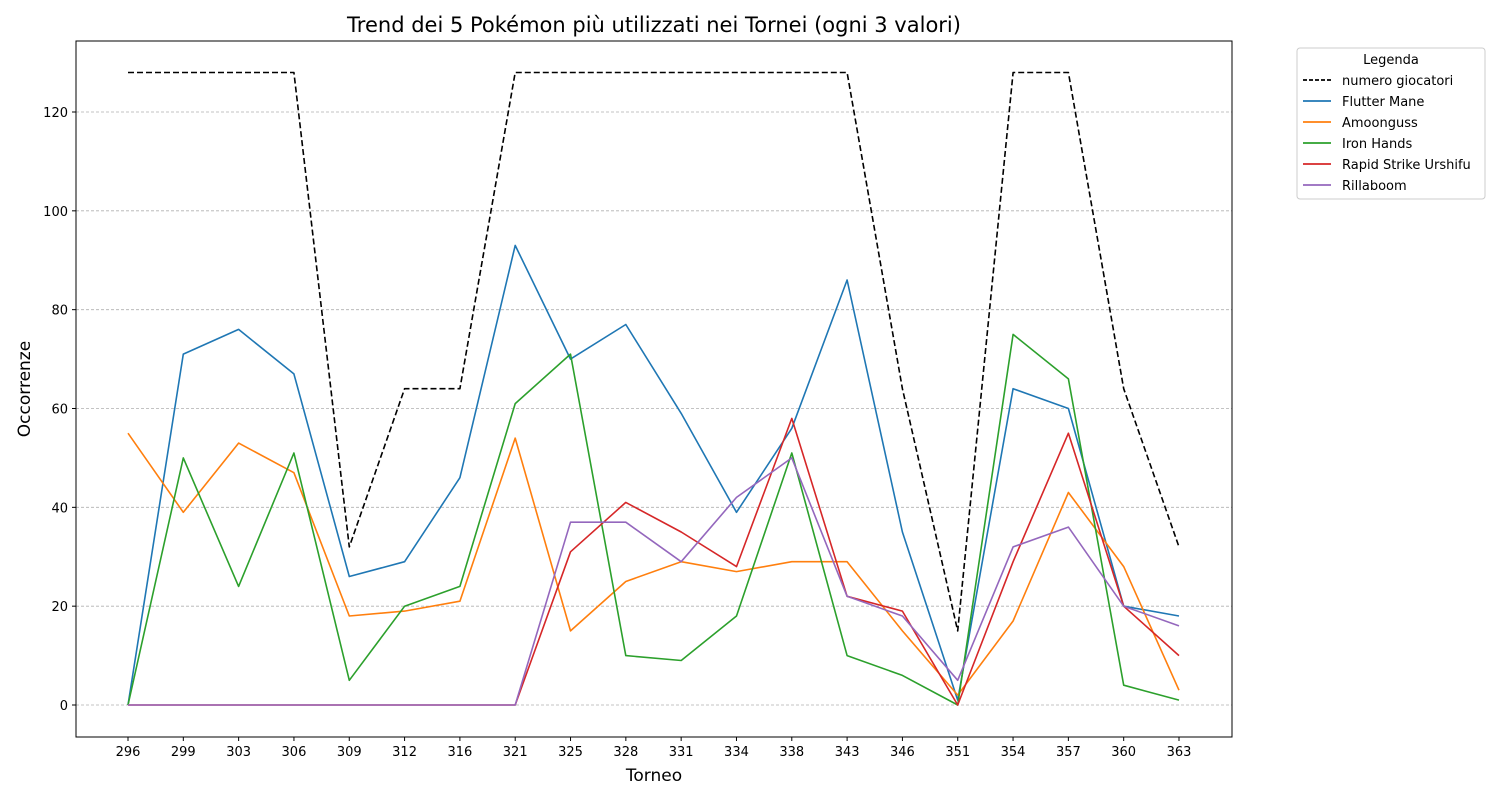 The width and height of the screenshot is (1500, 800). Describe the element at coordinates (55, 113) in the screenshot. I see `y-tick-label: 120` at that location.